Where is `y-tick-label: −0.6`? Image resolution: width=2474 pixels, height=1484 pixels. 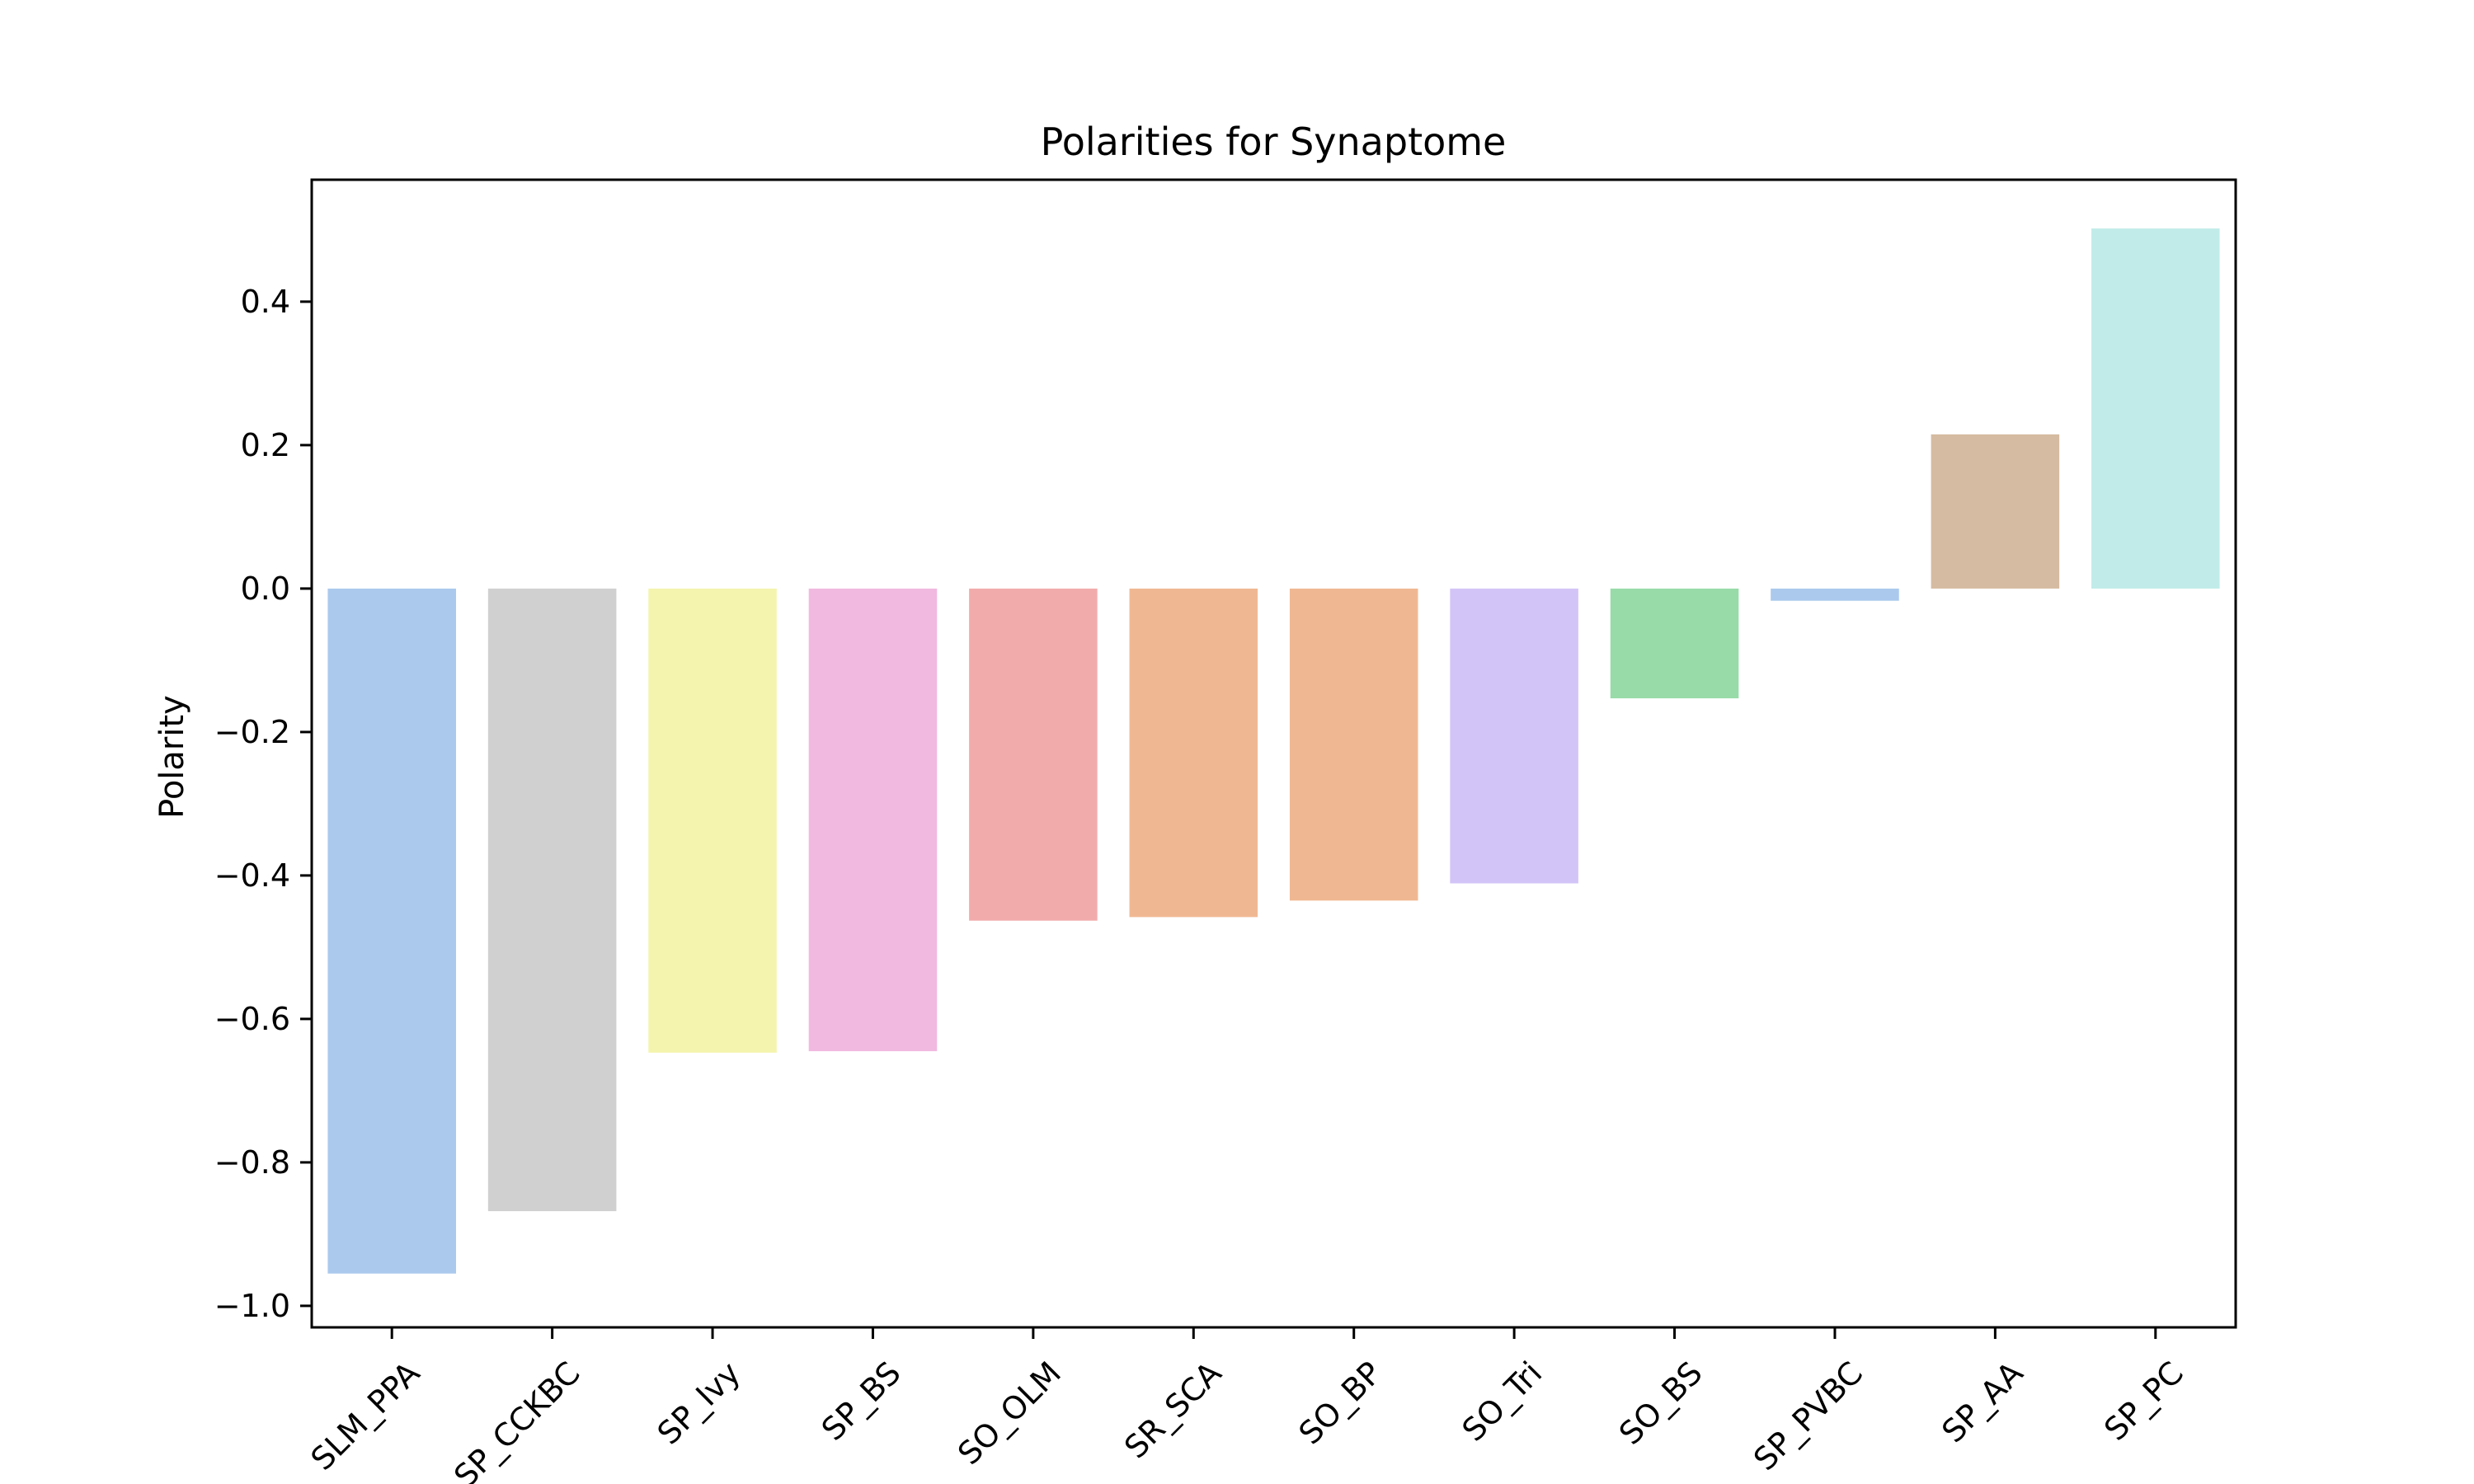
y-tick-label: −0.6 is located at coordinates (252, 1019).